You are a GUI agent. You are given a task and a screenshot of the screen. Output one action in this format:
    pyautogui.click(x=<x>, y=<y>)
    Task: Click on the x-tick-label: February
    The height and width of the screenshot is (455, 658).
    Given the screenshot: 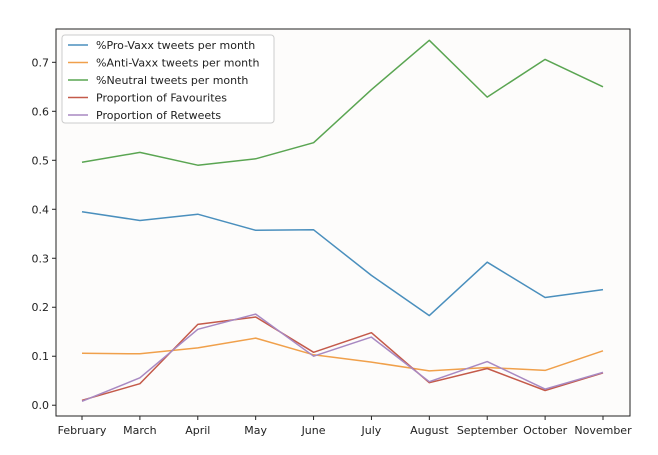 What is the action you would take?
    pyautogui.click(x=82, y=430)
    